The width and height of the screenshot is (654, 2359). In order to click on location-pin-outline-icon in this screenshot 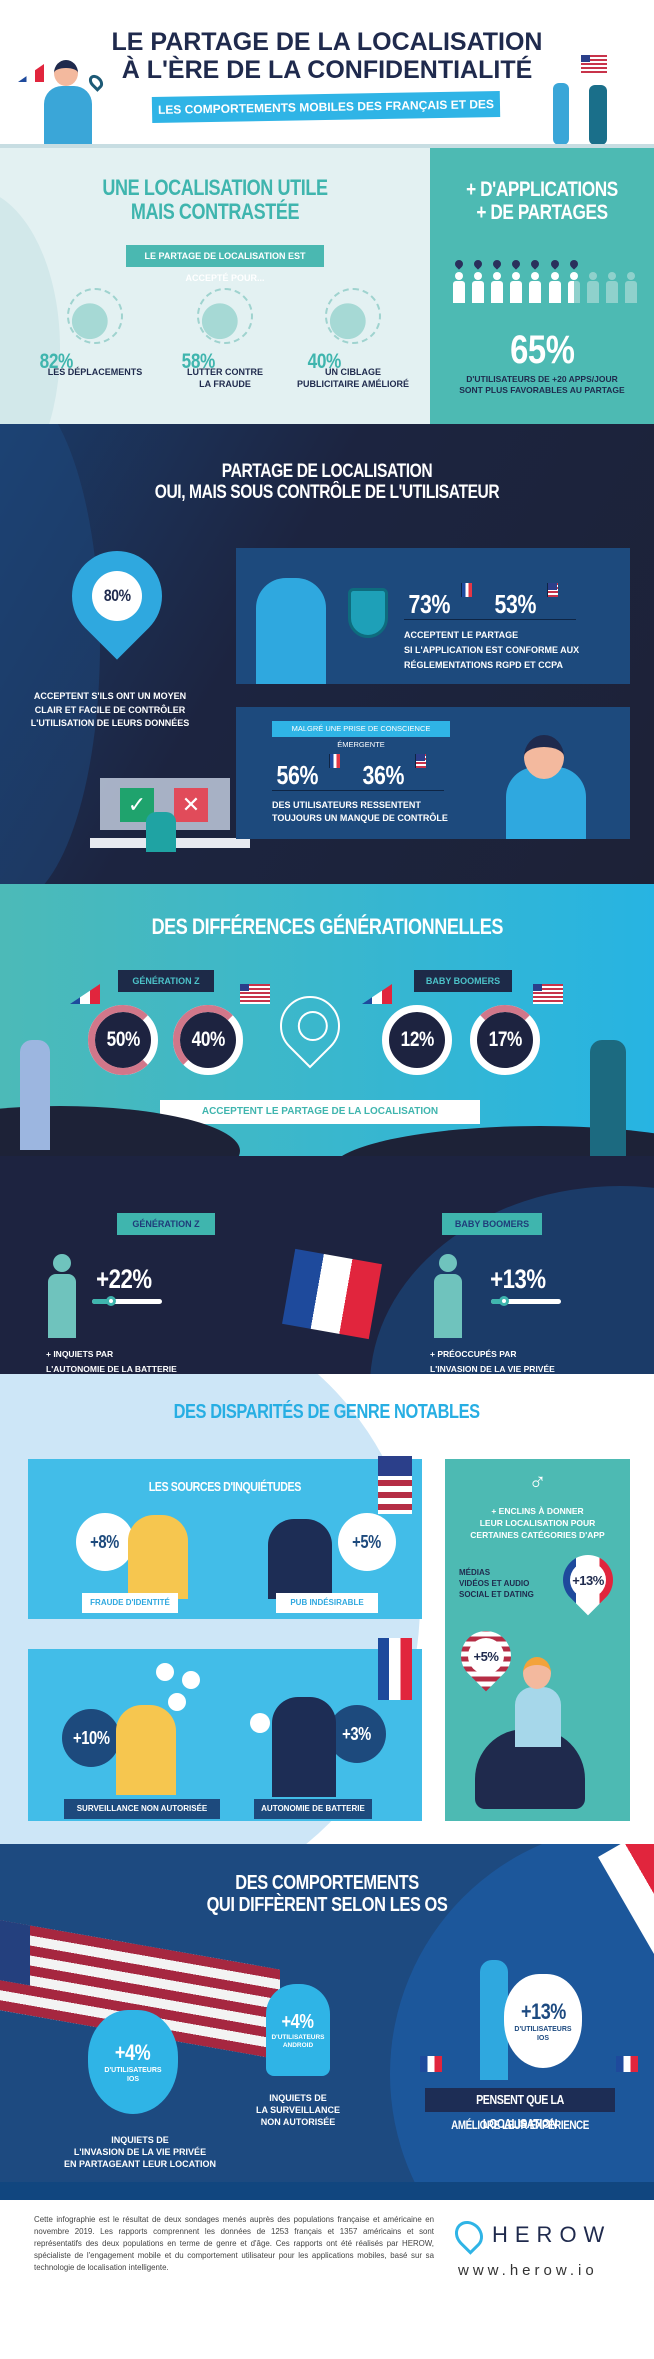, I will do `click(310, 1026)`.